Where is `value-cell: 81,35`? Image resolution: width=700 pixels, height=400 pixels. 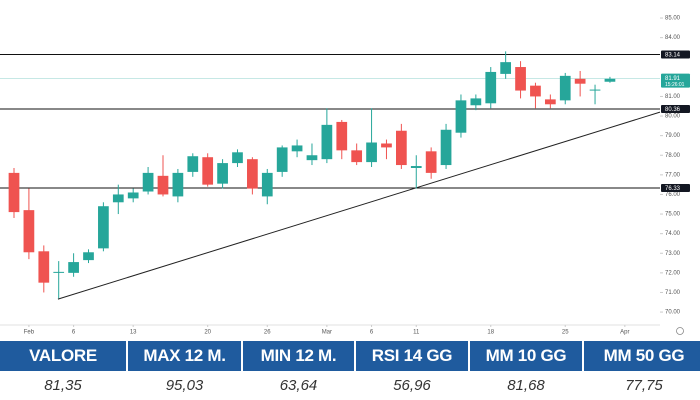 value-cell: 81,35 is located at coordinates (63, 385).